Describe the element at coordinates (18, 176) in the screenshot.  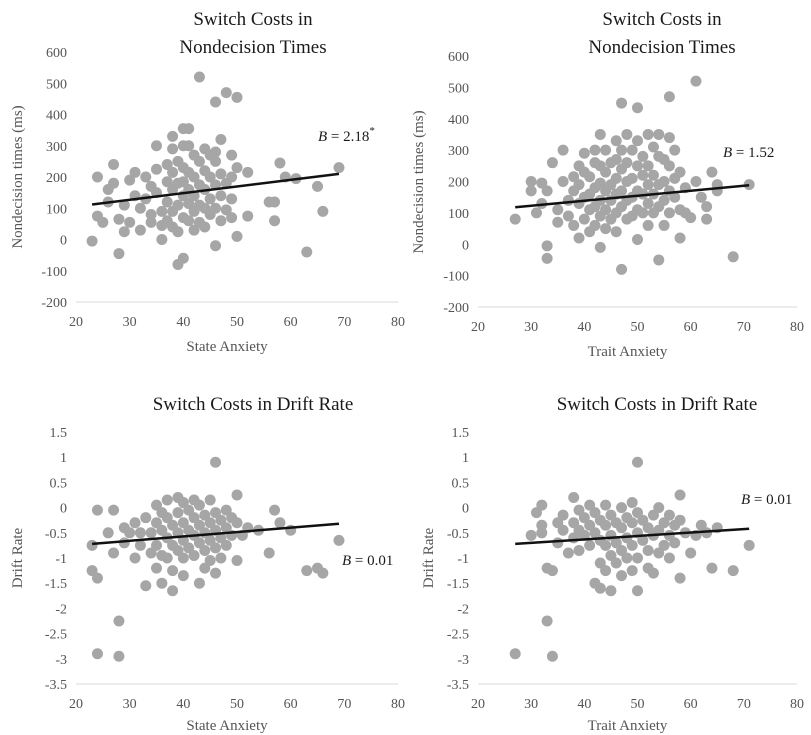
I see `y-axis-label: Nondecision times (ms)` at that location.